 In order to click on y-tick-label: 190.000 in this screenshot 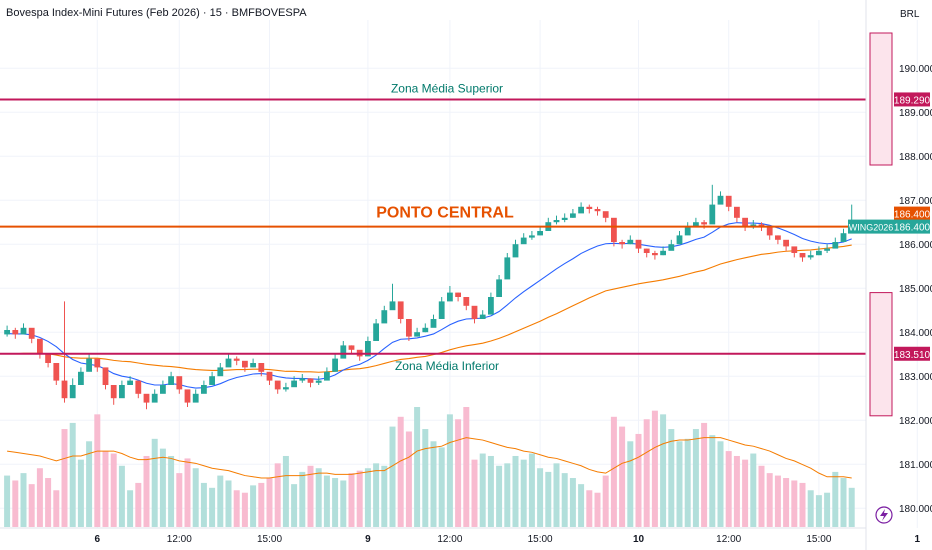, I will do `click(915, 69)`.